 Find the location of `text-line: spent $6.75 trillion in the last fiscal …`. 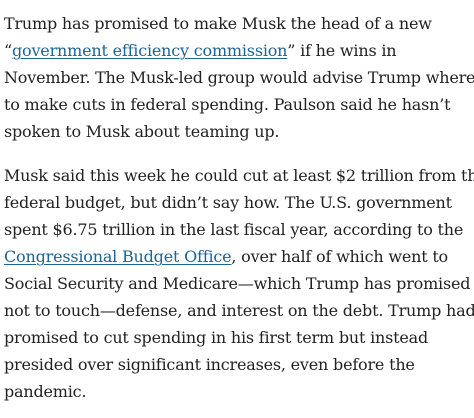

text-line: spent $6.75 trillion in the last fiscal … is located at coordinates (234, 229).